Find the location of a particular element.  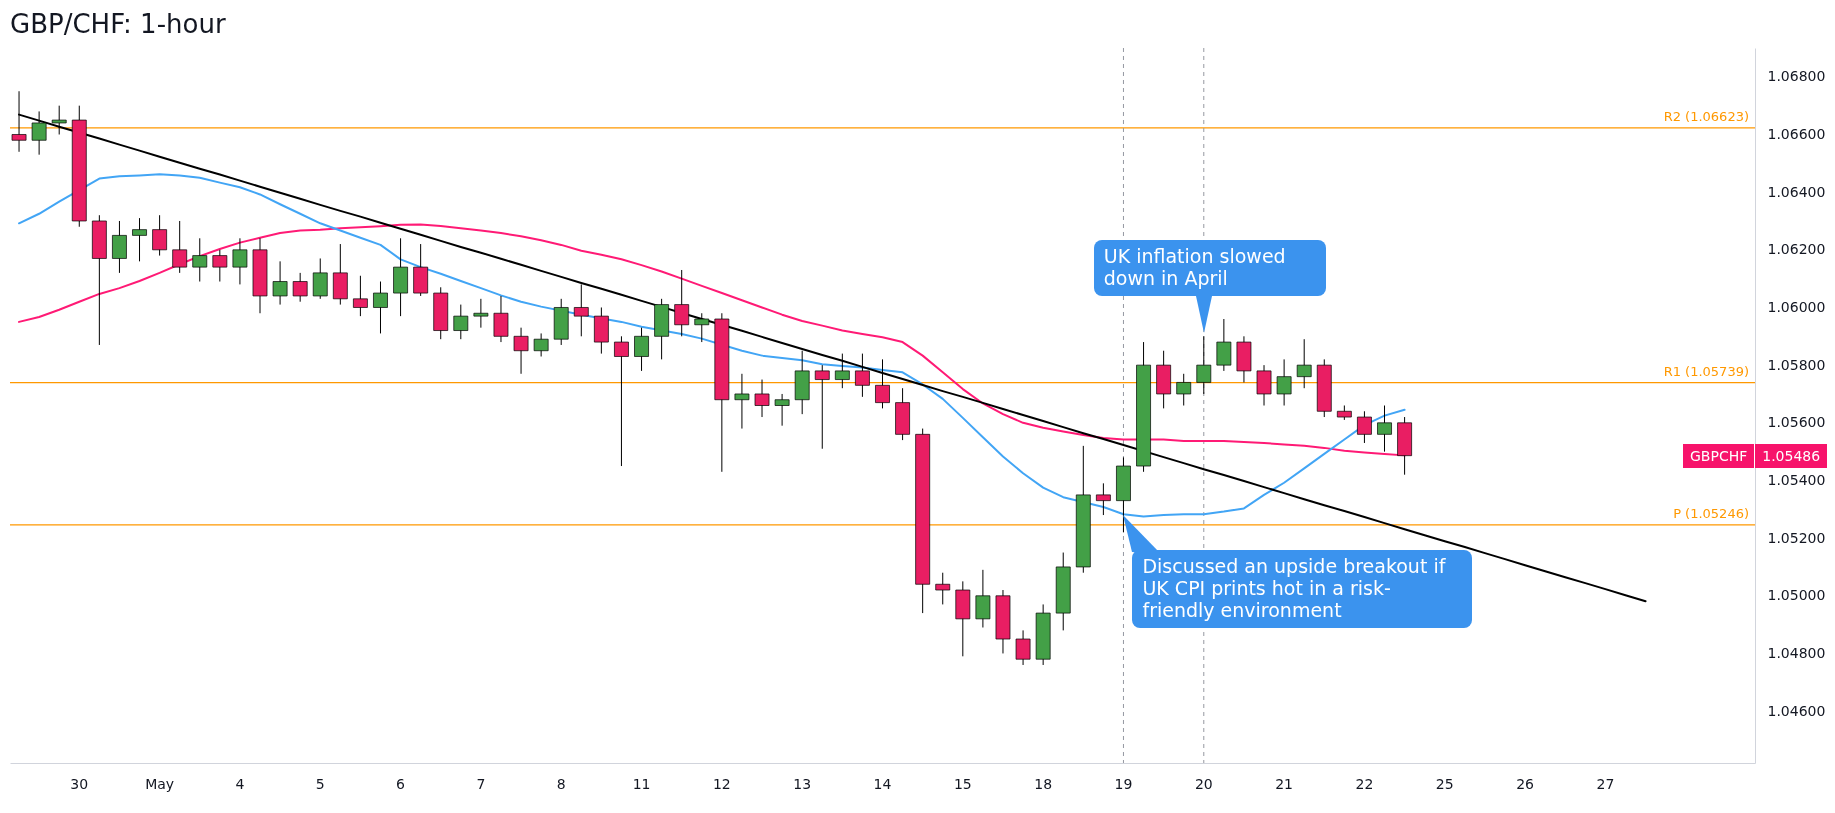

y-tick-label: 1.06200 is located at coordinates (1796, 249).